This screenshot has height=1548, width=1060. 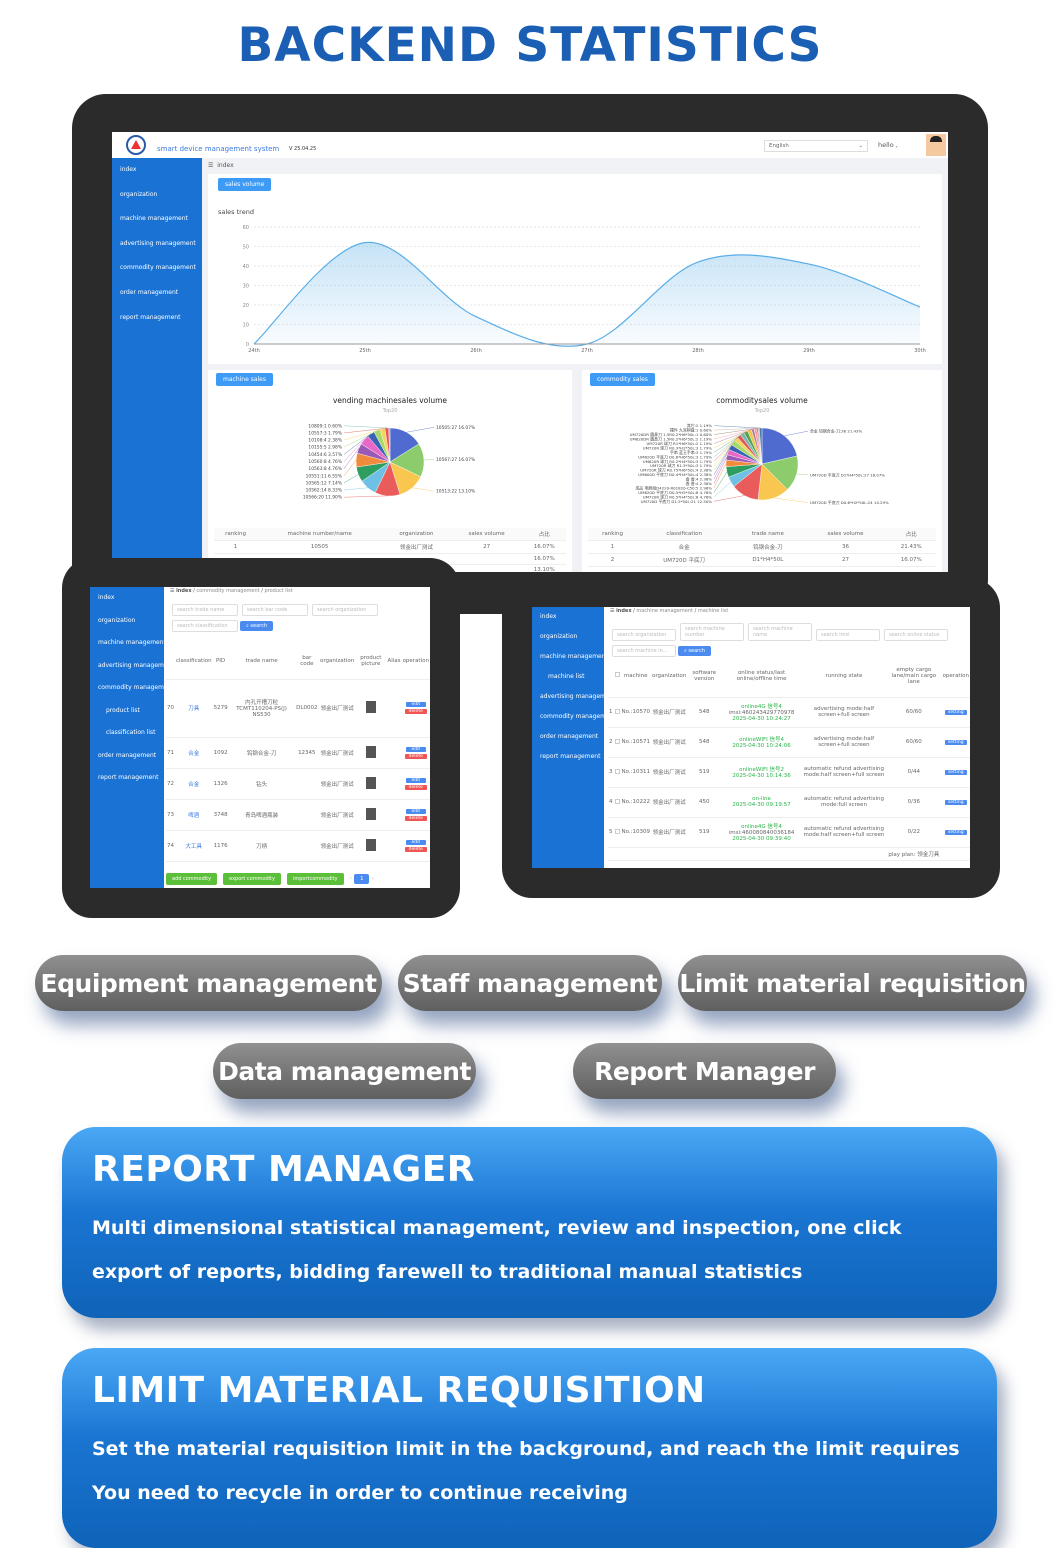 I want to click on filter-input: search online status, so click(x=916, y=635).